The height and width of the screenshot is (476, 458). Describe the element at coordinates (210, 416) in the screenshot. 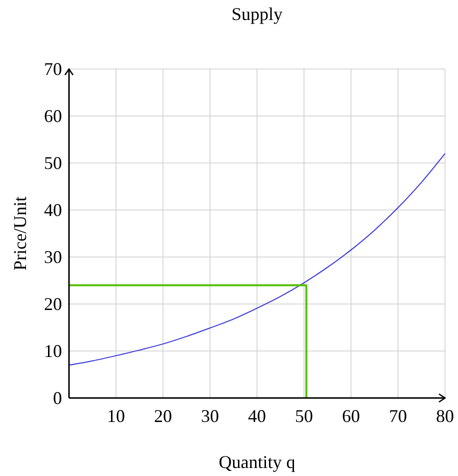

I see `x-tick-label: 30` at that location.